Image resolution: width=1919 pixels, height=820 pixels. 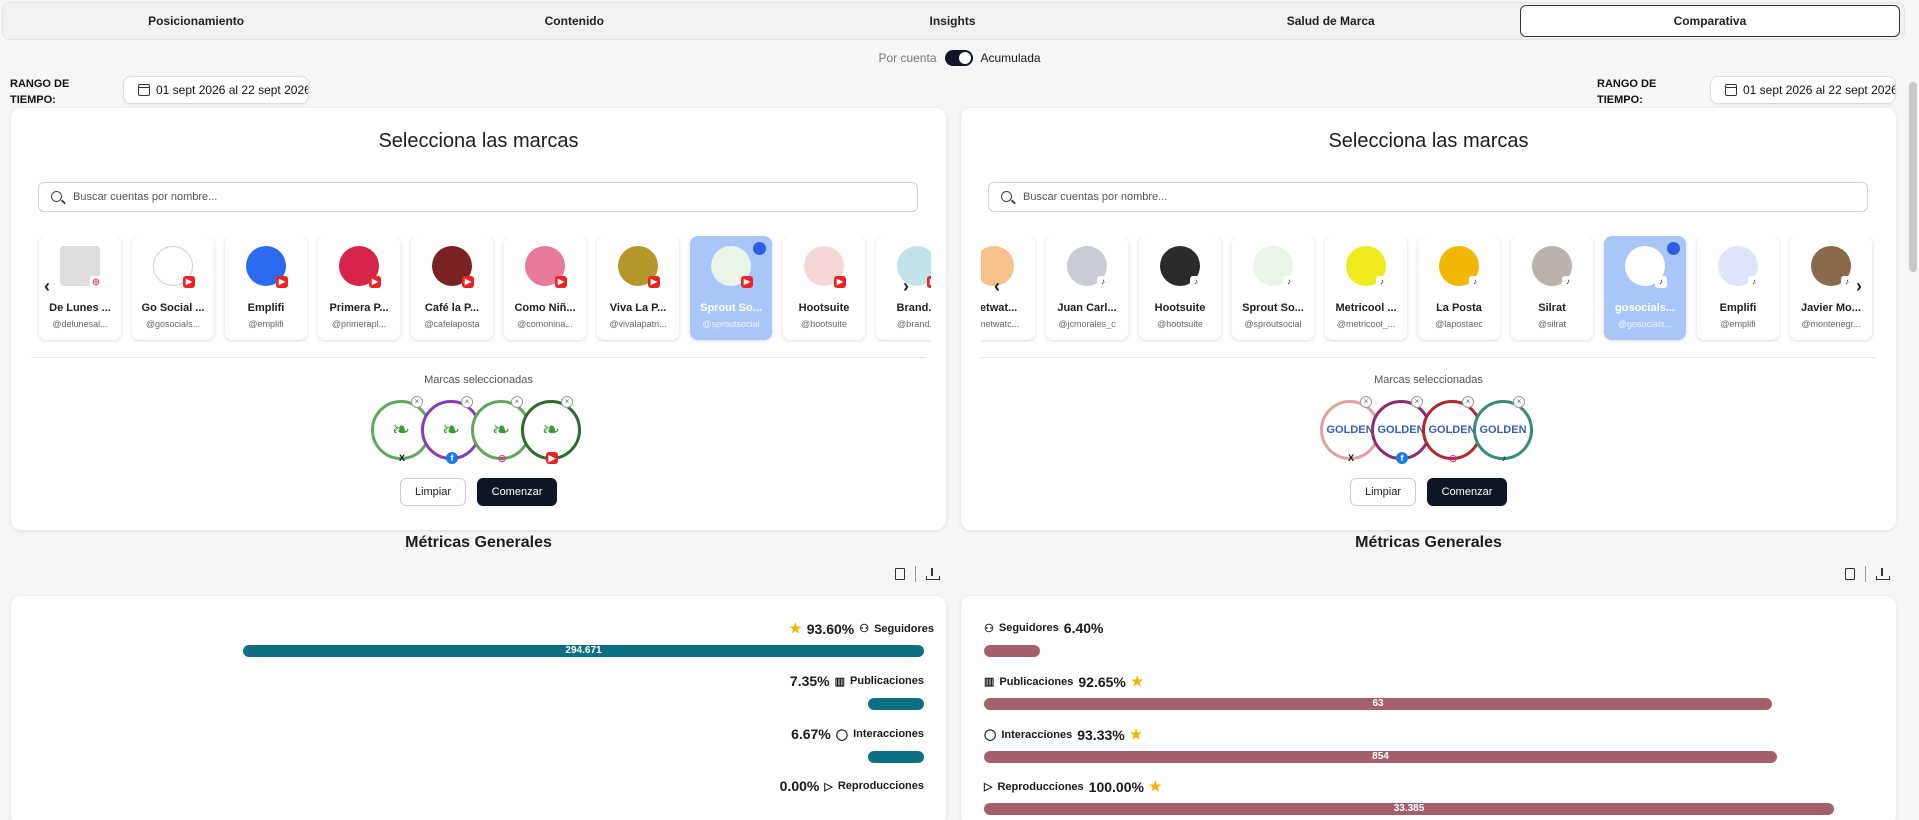 What do you see at coordinates (1330, 21) in the screenshot?
I see `tab-salud-de-marca: Salud de Marca` at bounding box center [1330, 21].